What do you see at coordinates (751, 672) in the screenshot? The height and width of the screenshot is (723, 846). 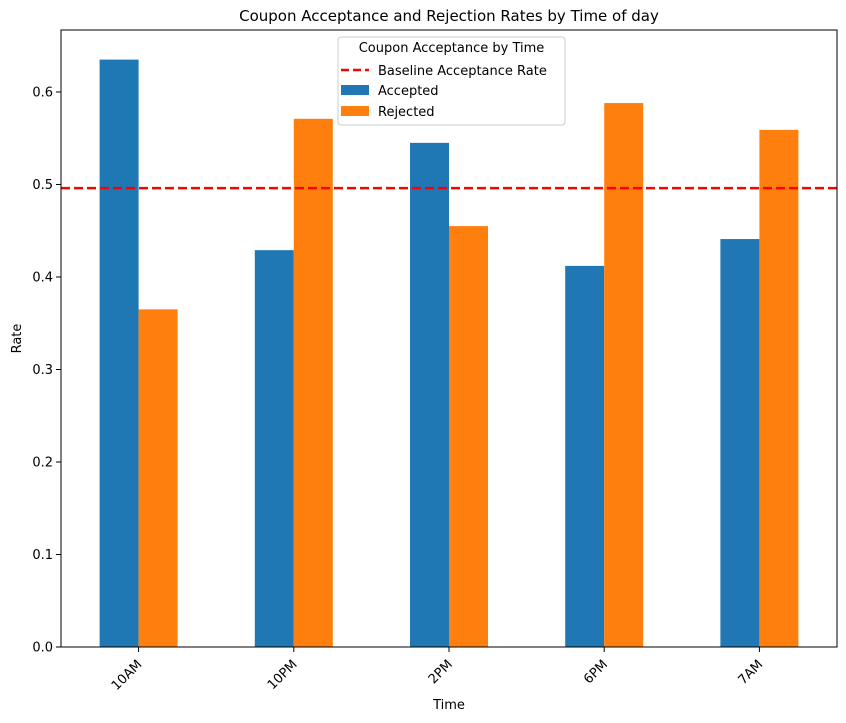 I see `x-tick-label: 7AM` at bounding box center [751, 672].